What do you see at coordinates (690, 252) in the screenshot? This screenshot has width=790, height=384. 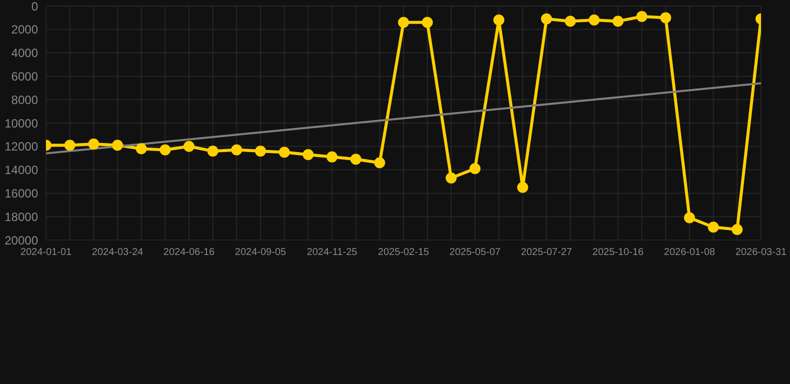 I see `x-tick-label: 2026-01-08` at bounding box center [690, 252].